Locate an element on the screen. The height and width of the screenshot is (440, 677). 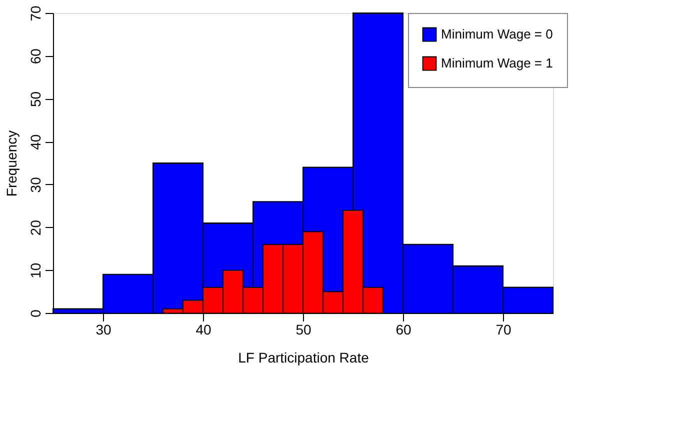
y-tick-label: 0 is located at coordinates (36, 313).